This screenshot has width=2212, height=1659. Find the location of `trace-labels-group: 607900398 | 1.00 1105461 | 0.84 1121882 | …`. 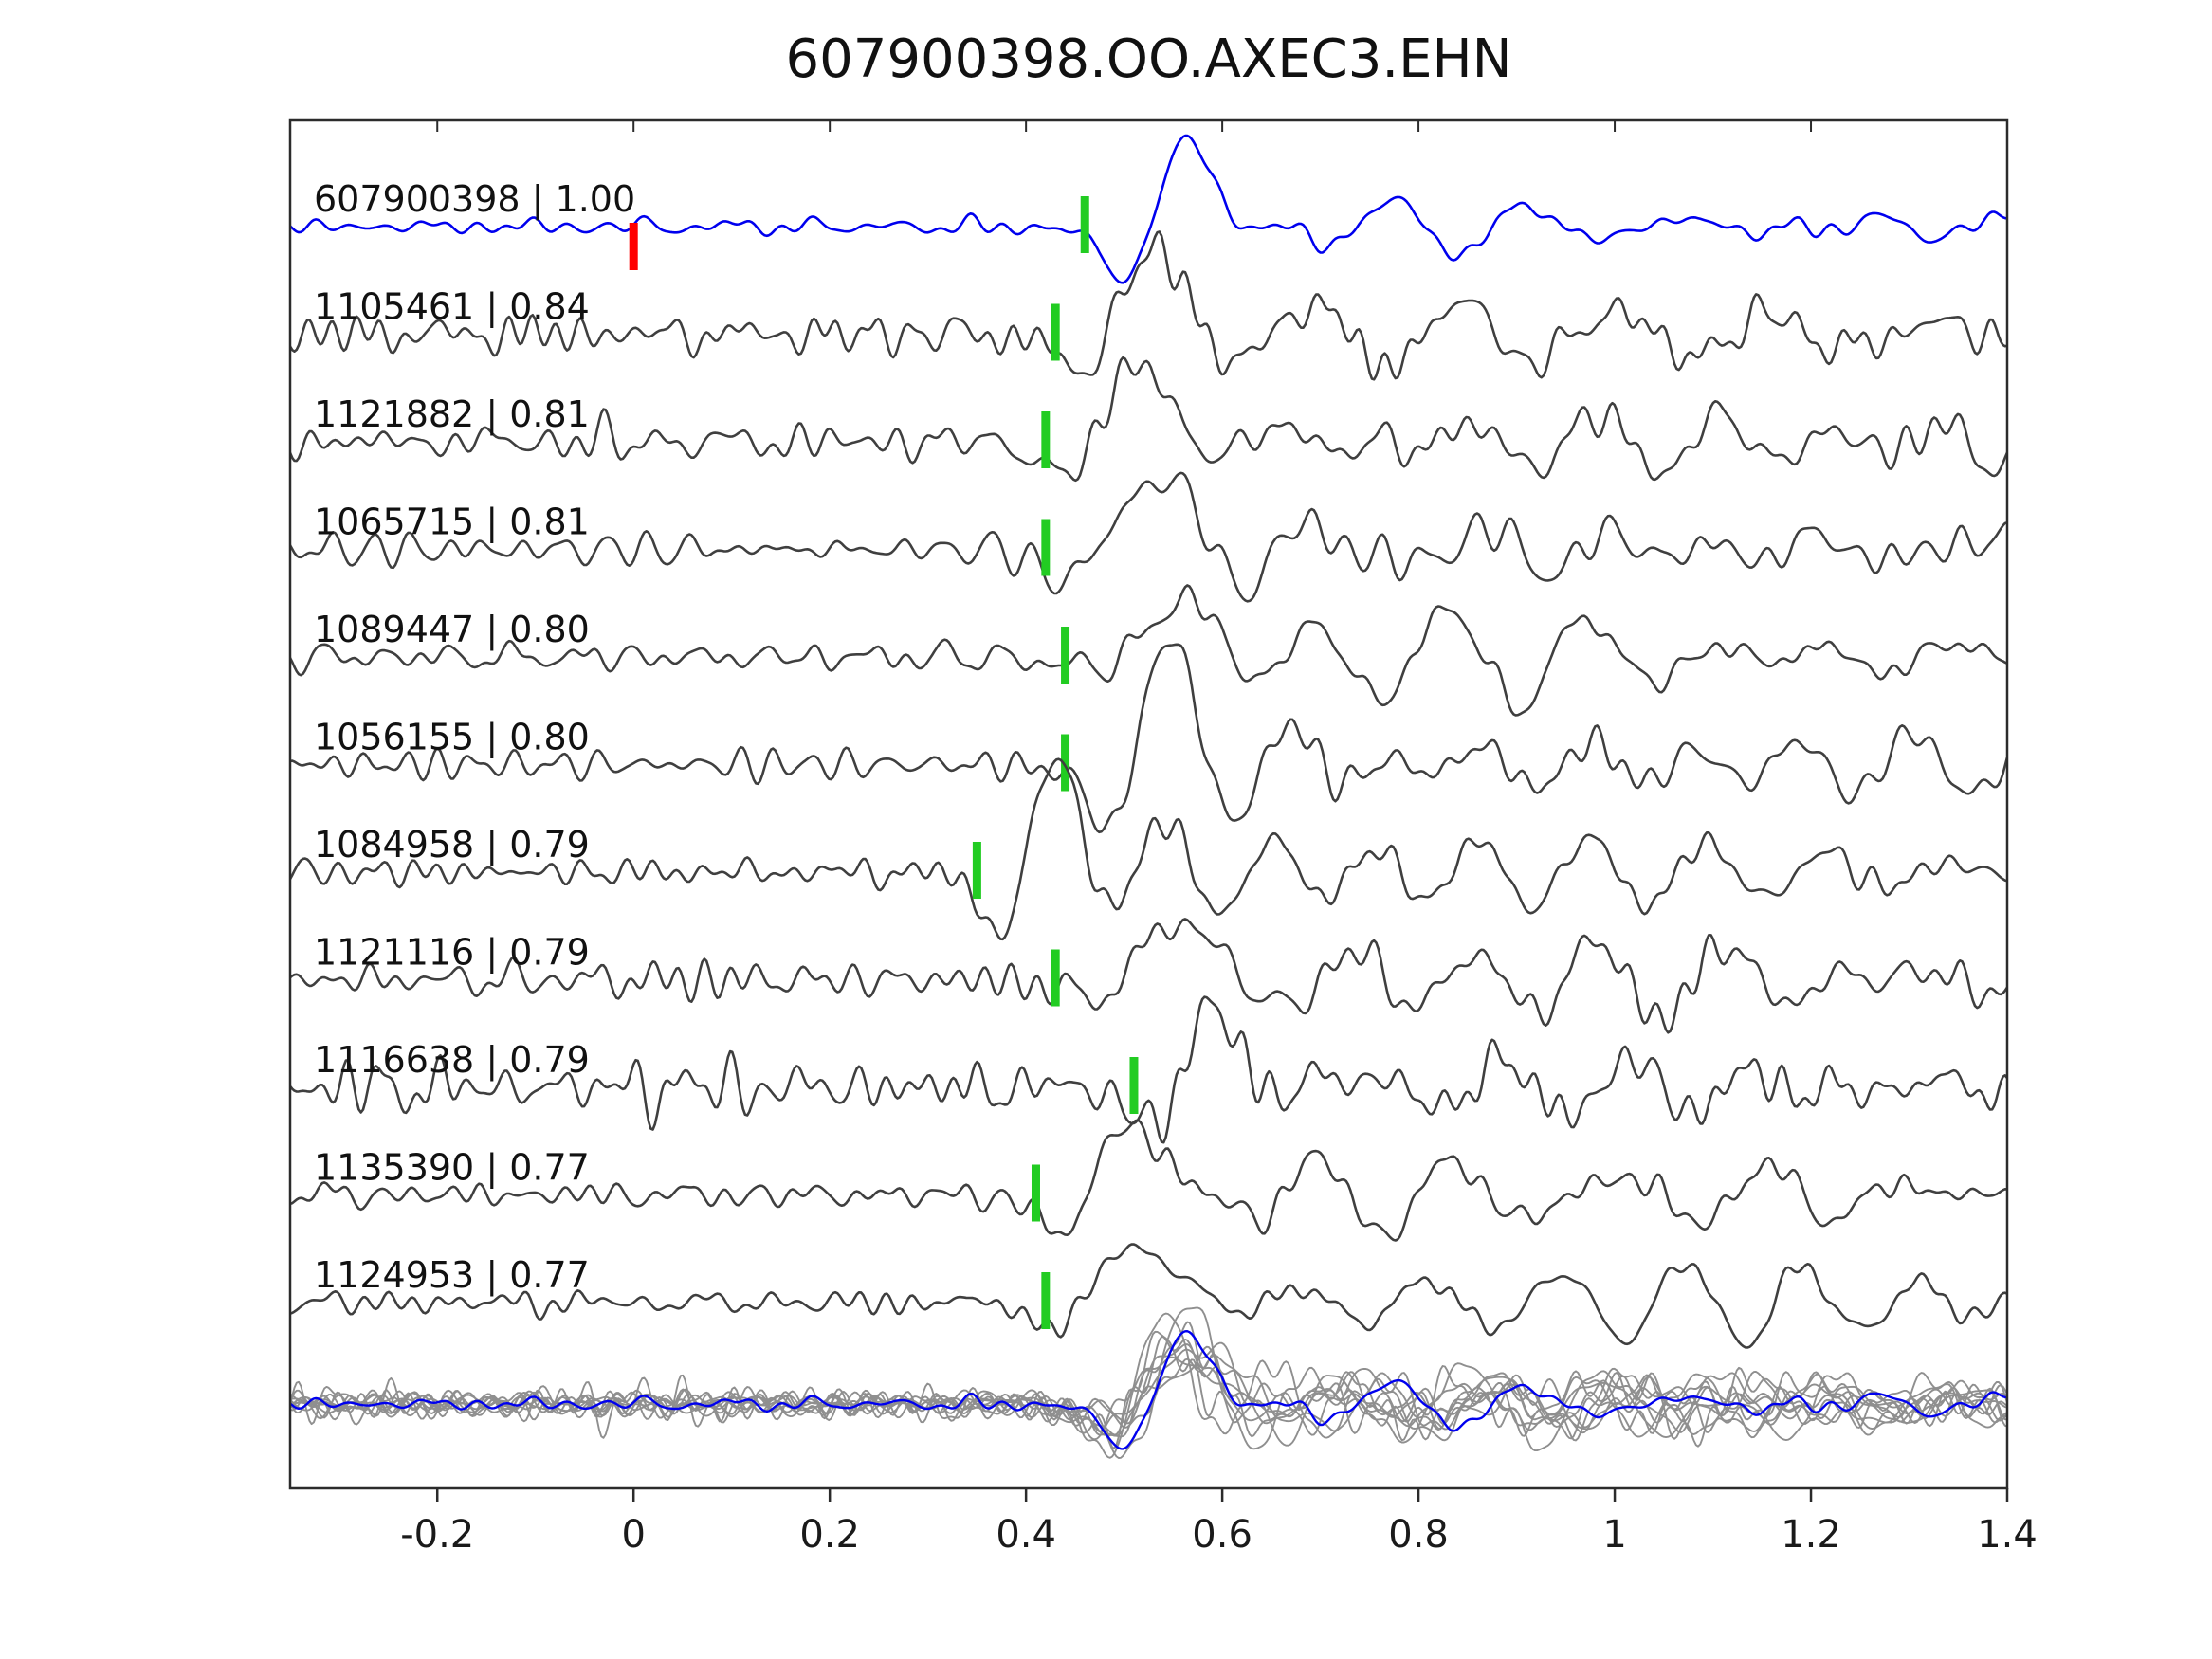

trace-labels-group: 607900398 | 1.00 1105461 | 0.84 1121882 | … is located at coordinates (474, 737).